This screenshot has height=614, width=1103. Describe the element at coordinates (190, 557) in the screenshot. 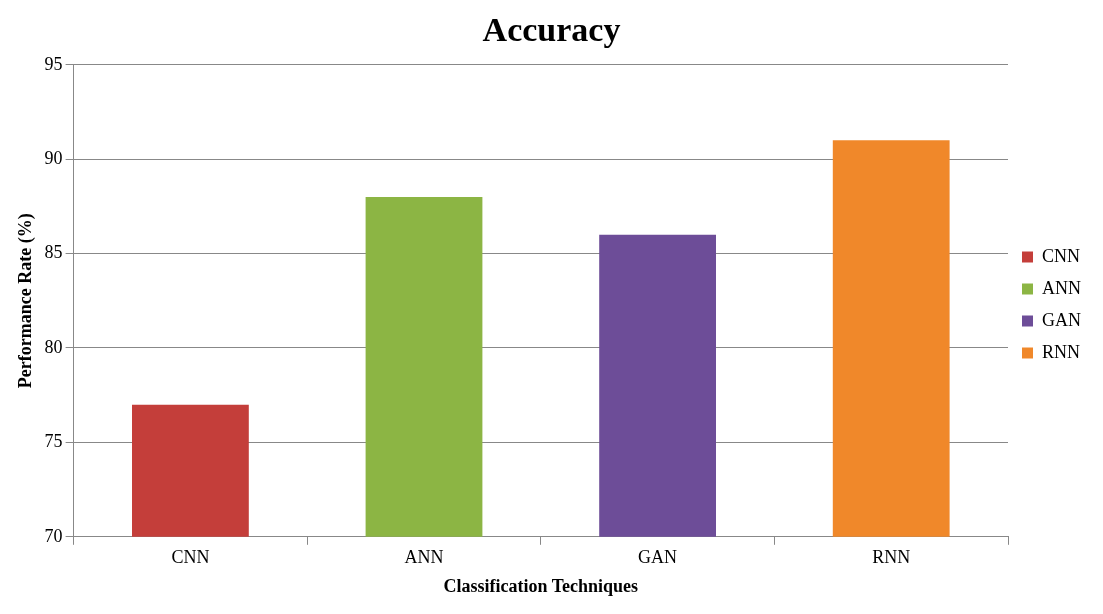

I see `x-tick-label: CNN` at that location.